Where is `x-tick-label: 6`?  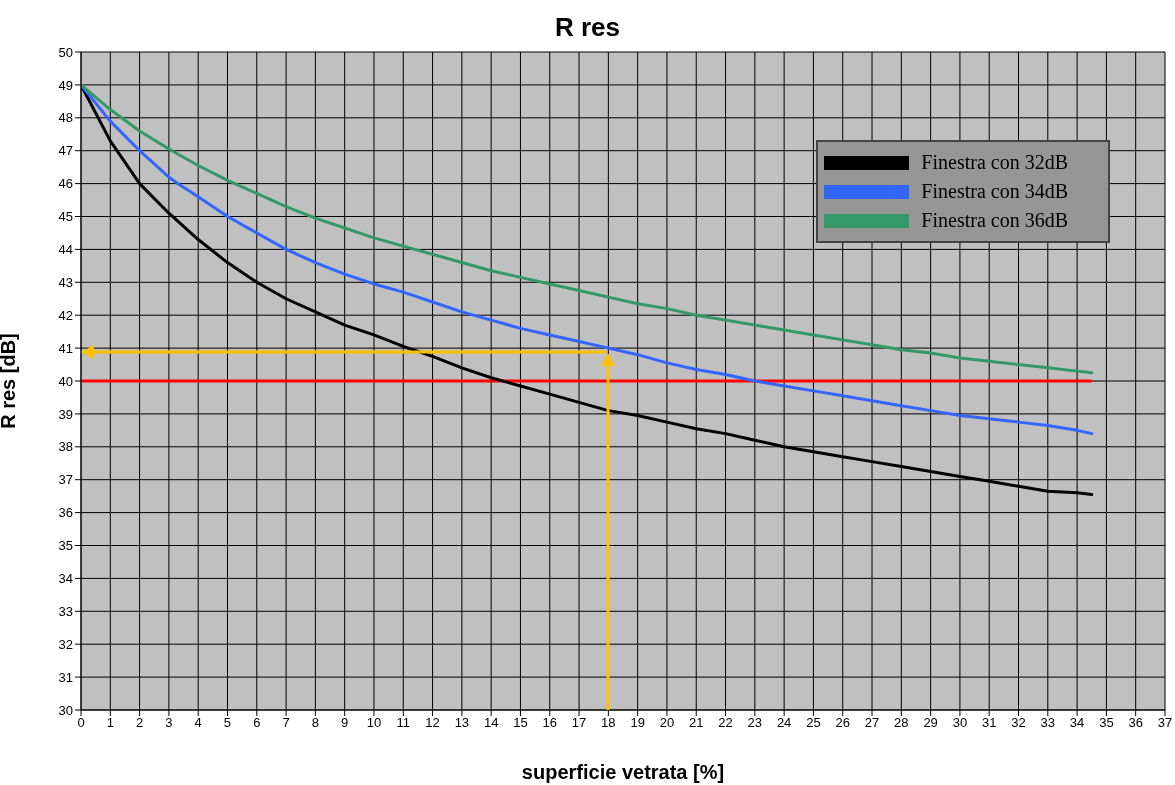
x-tick-label: 6 is located at coordinates (257, 723).